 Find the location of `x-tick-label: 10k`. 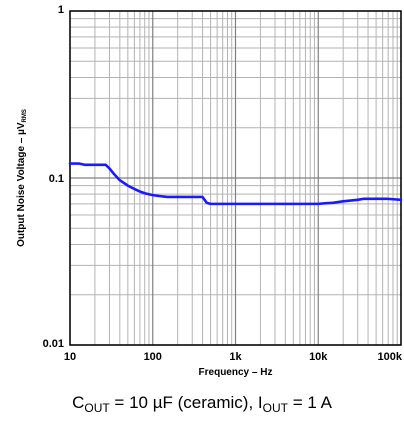

x-tick-label: 10k is located at coordinates (318, 357).